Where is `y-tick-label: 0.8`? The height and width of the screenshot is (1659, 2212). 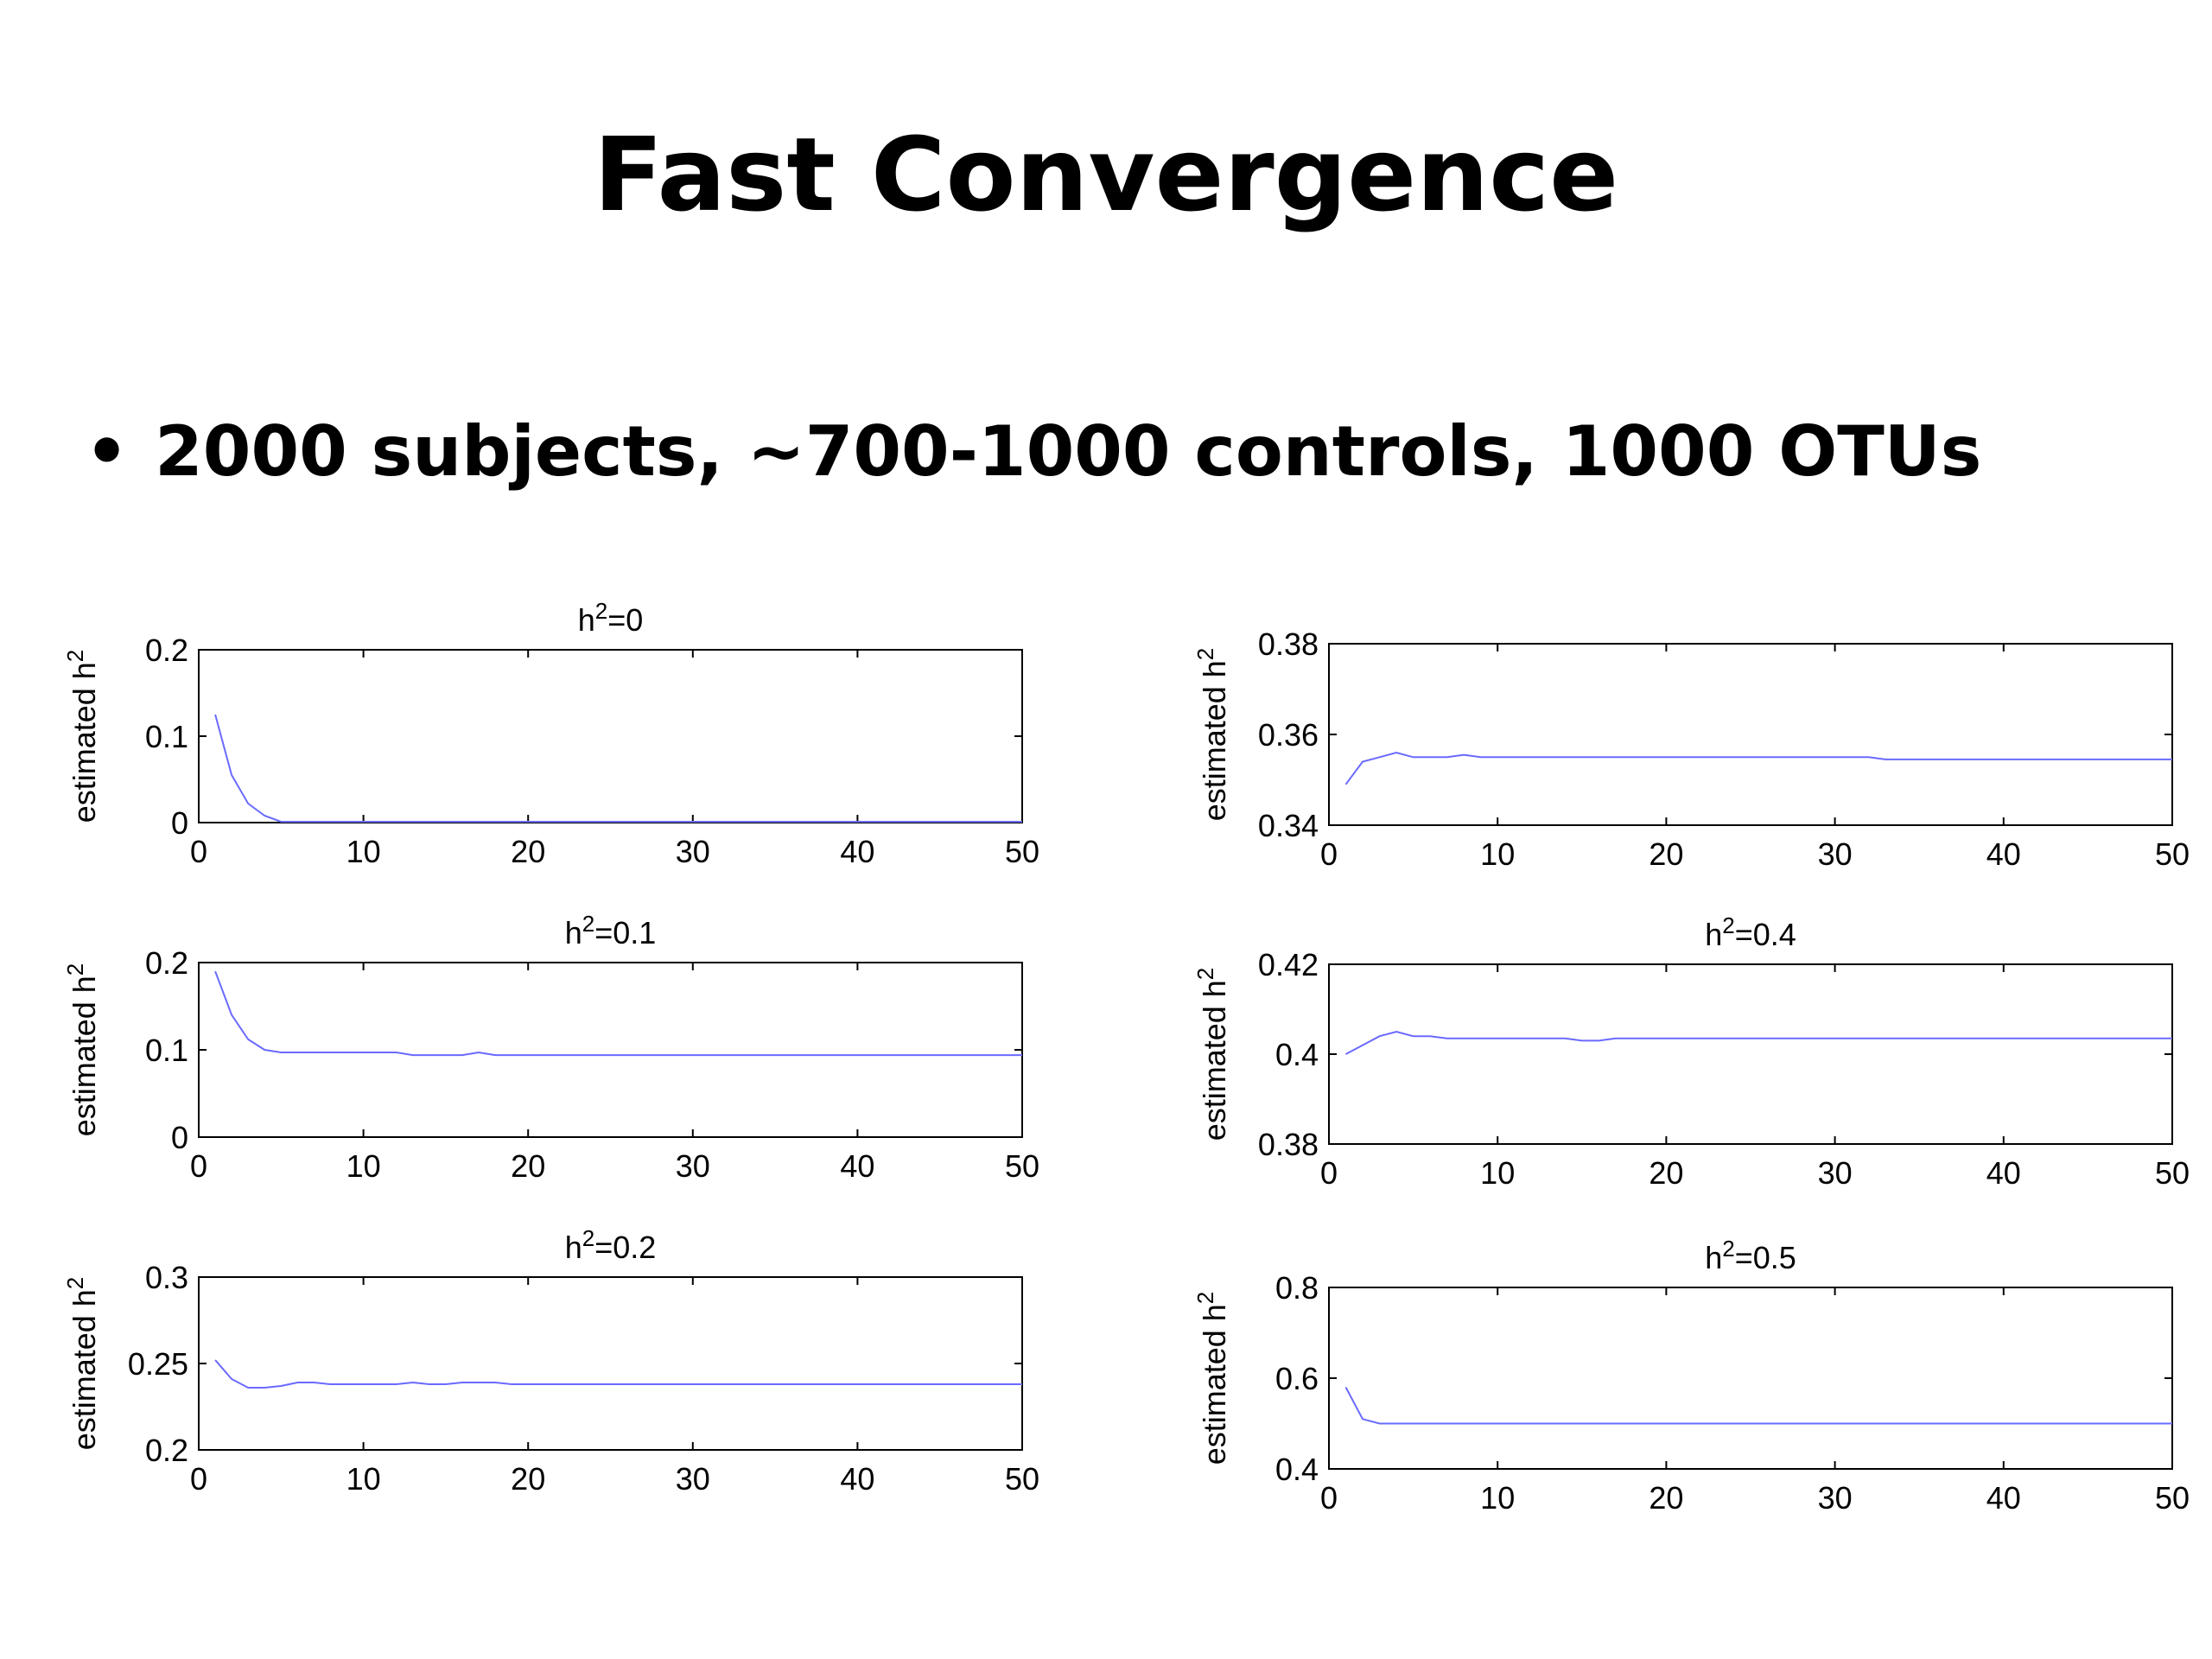
y-tick-label: 0.8 is located at coordinates (1297, 1288).